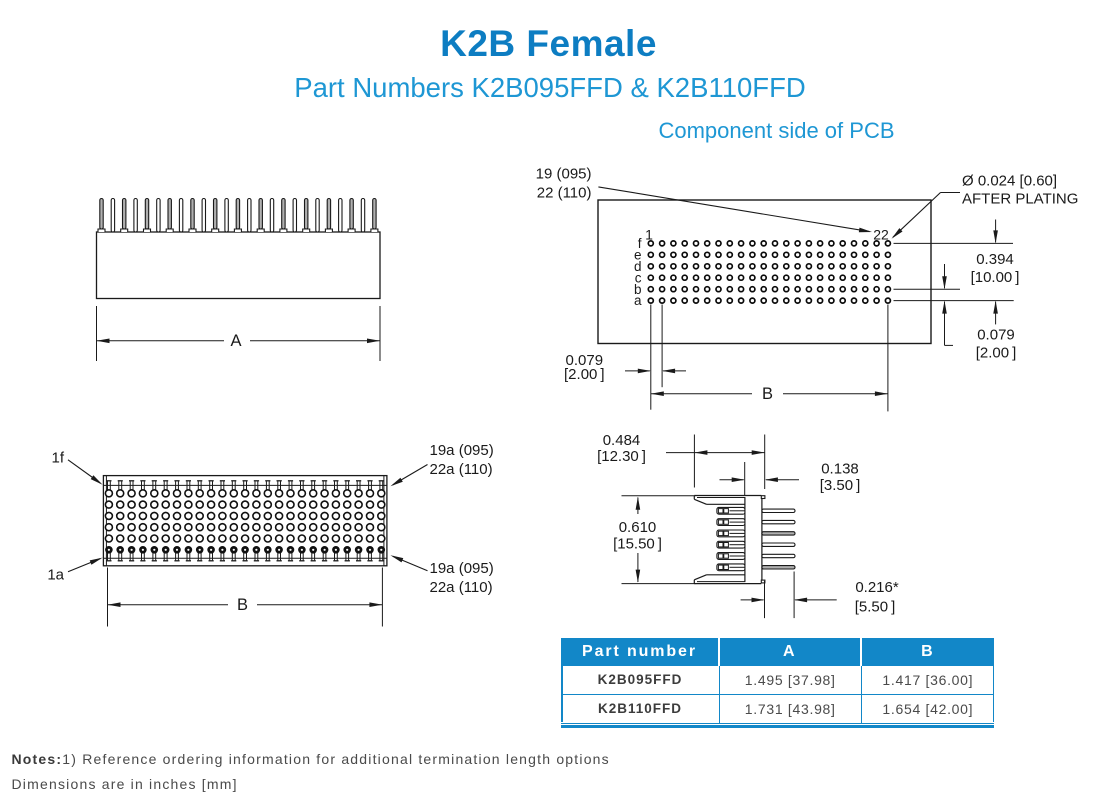  I want to click on svg-text: [3.50 ], so click(840, 485).